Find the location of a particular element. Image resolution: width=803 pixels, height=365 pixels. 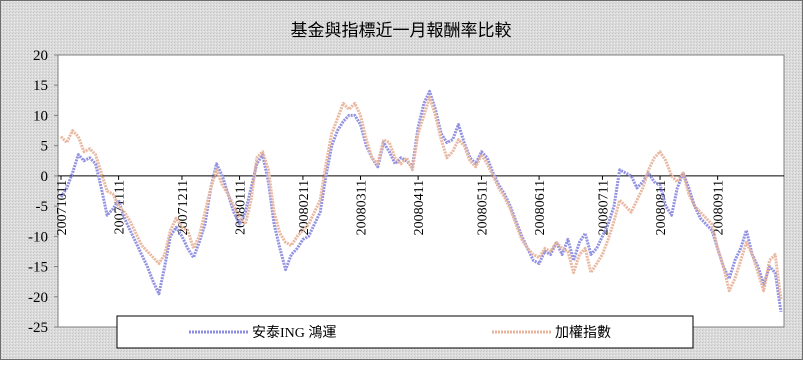

x-tick-label: 20080711 is located at coordinates (603, 207).